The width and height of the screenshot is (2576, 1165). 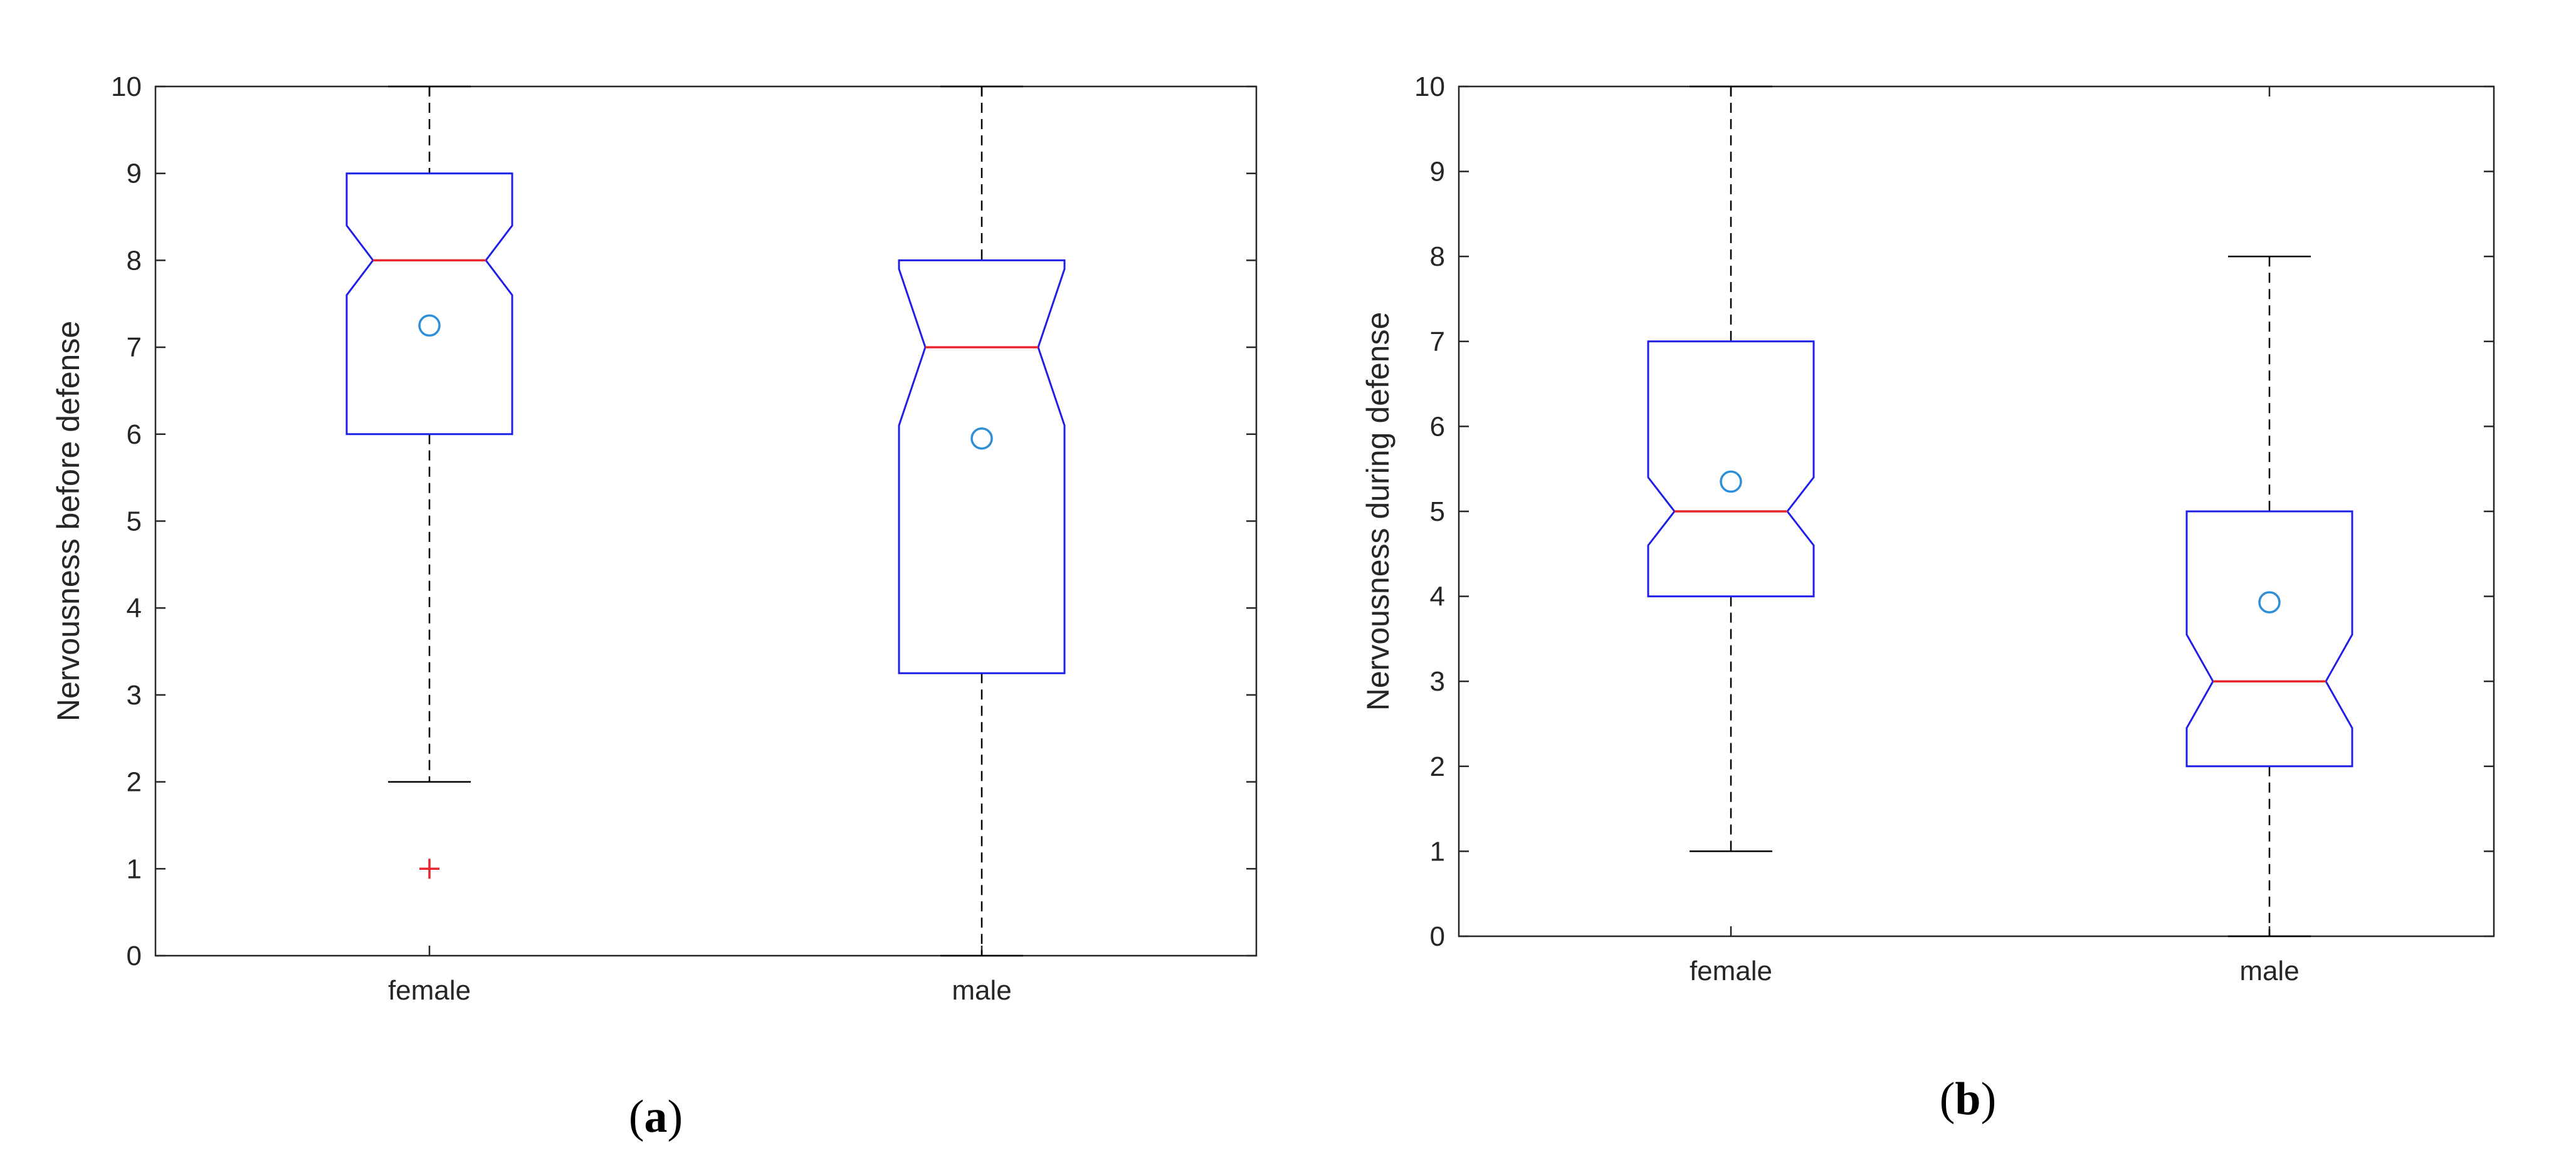 What do you see at coordinates (68, 521) in the screenshot?
I see `y-axis-label: Nervousness before defense` at bounding box center [68, 521].